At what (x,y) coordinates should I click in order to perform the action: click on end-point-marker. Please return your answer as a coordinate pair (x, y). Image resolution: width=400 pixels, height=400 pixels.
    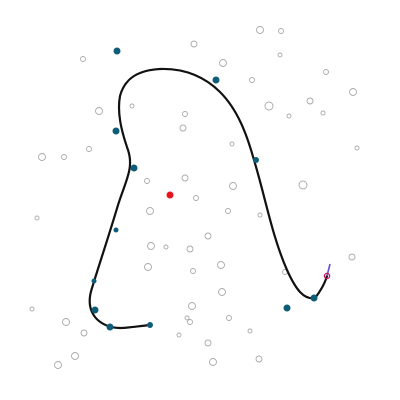
    Looking at the image, I should click on (327, 276).